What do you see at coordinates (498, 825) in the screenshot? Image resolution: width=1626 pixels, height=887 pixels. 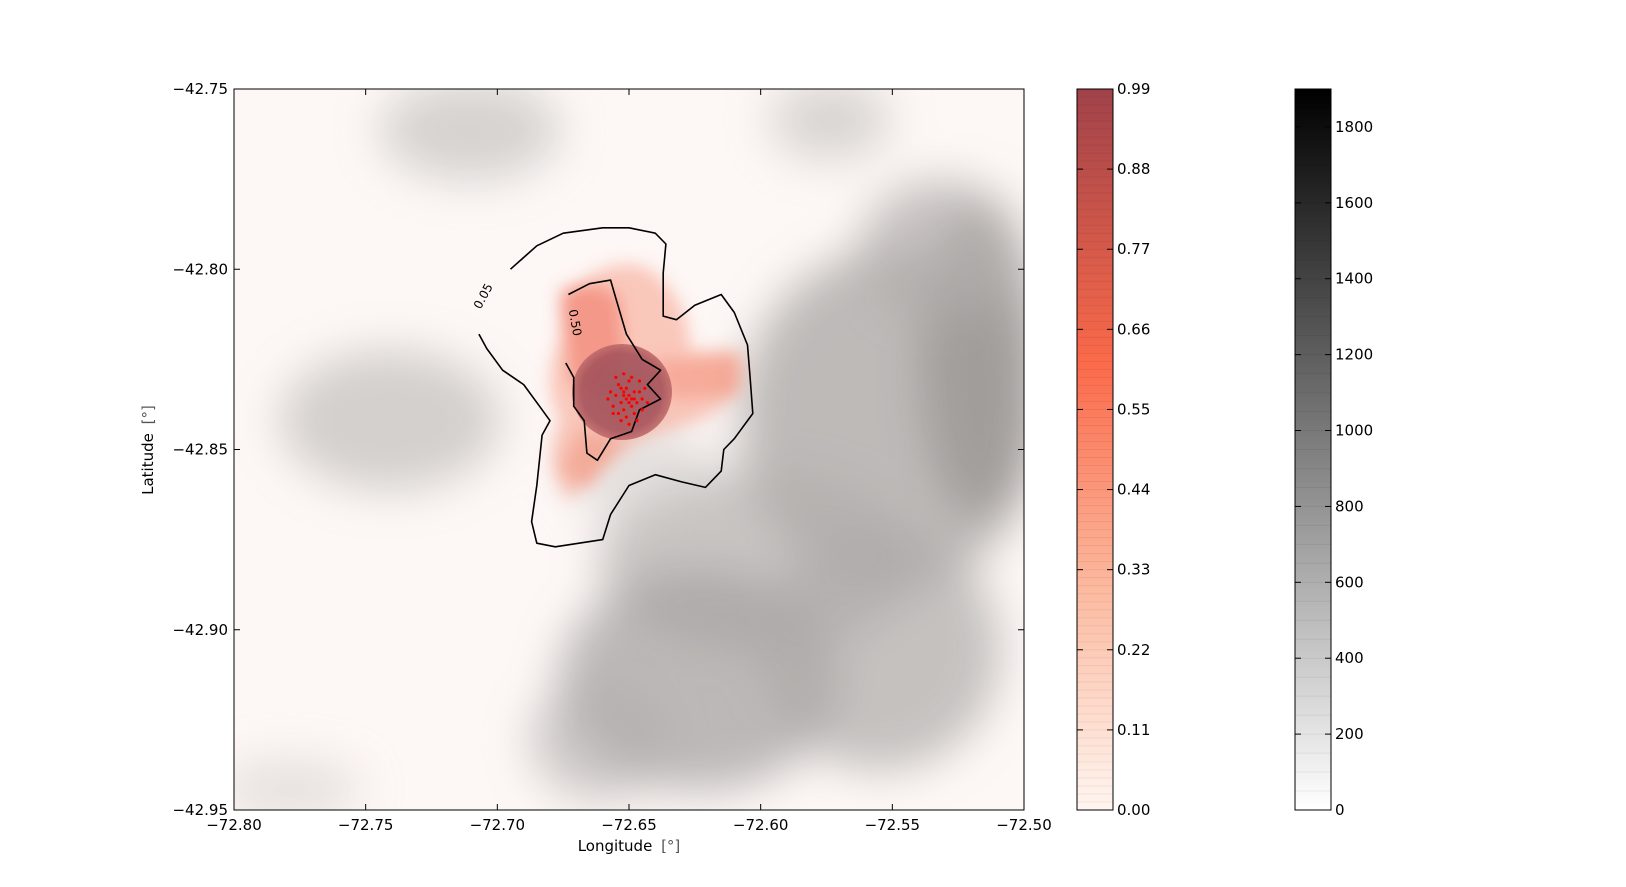 I see `x-tick-label: −72.70` at bounding box center [498, 825].